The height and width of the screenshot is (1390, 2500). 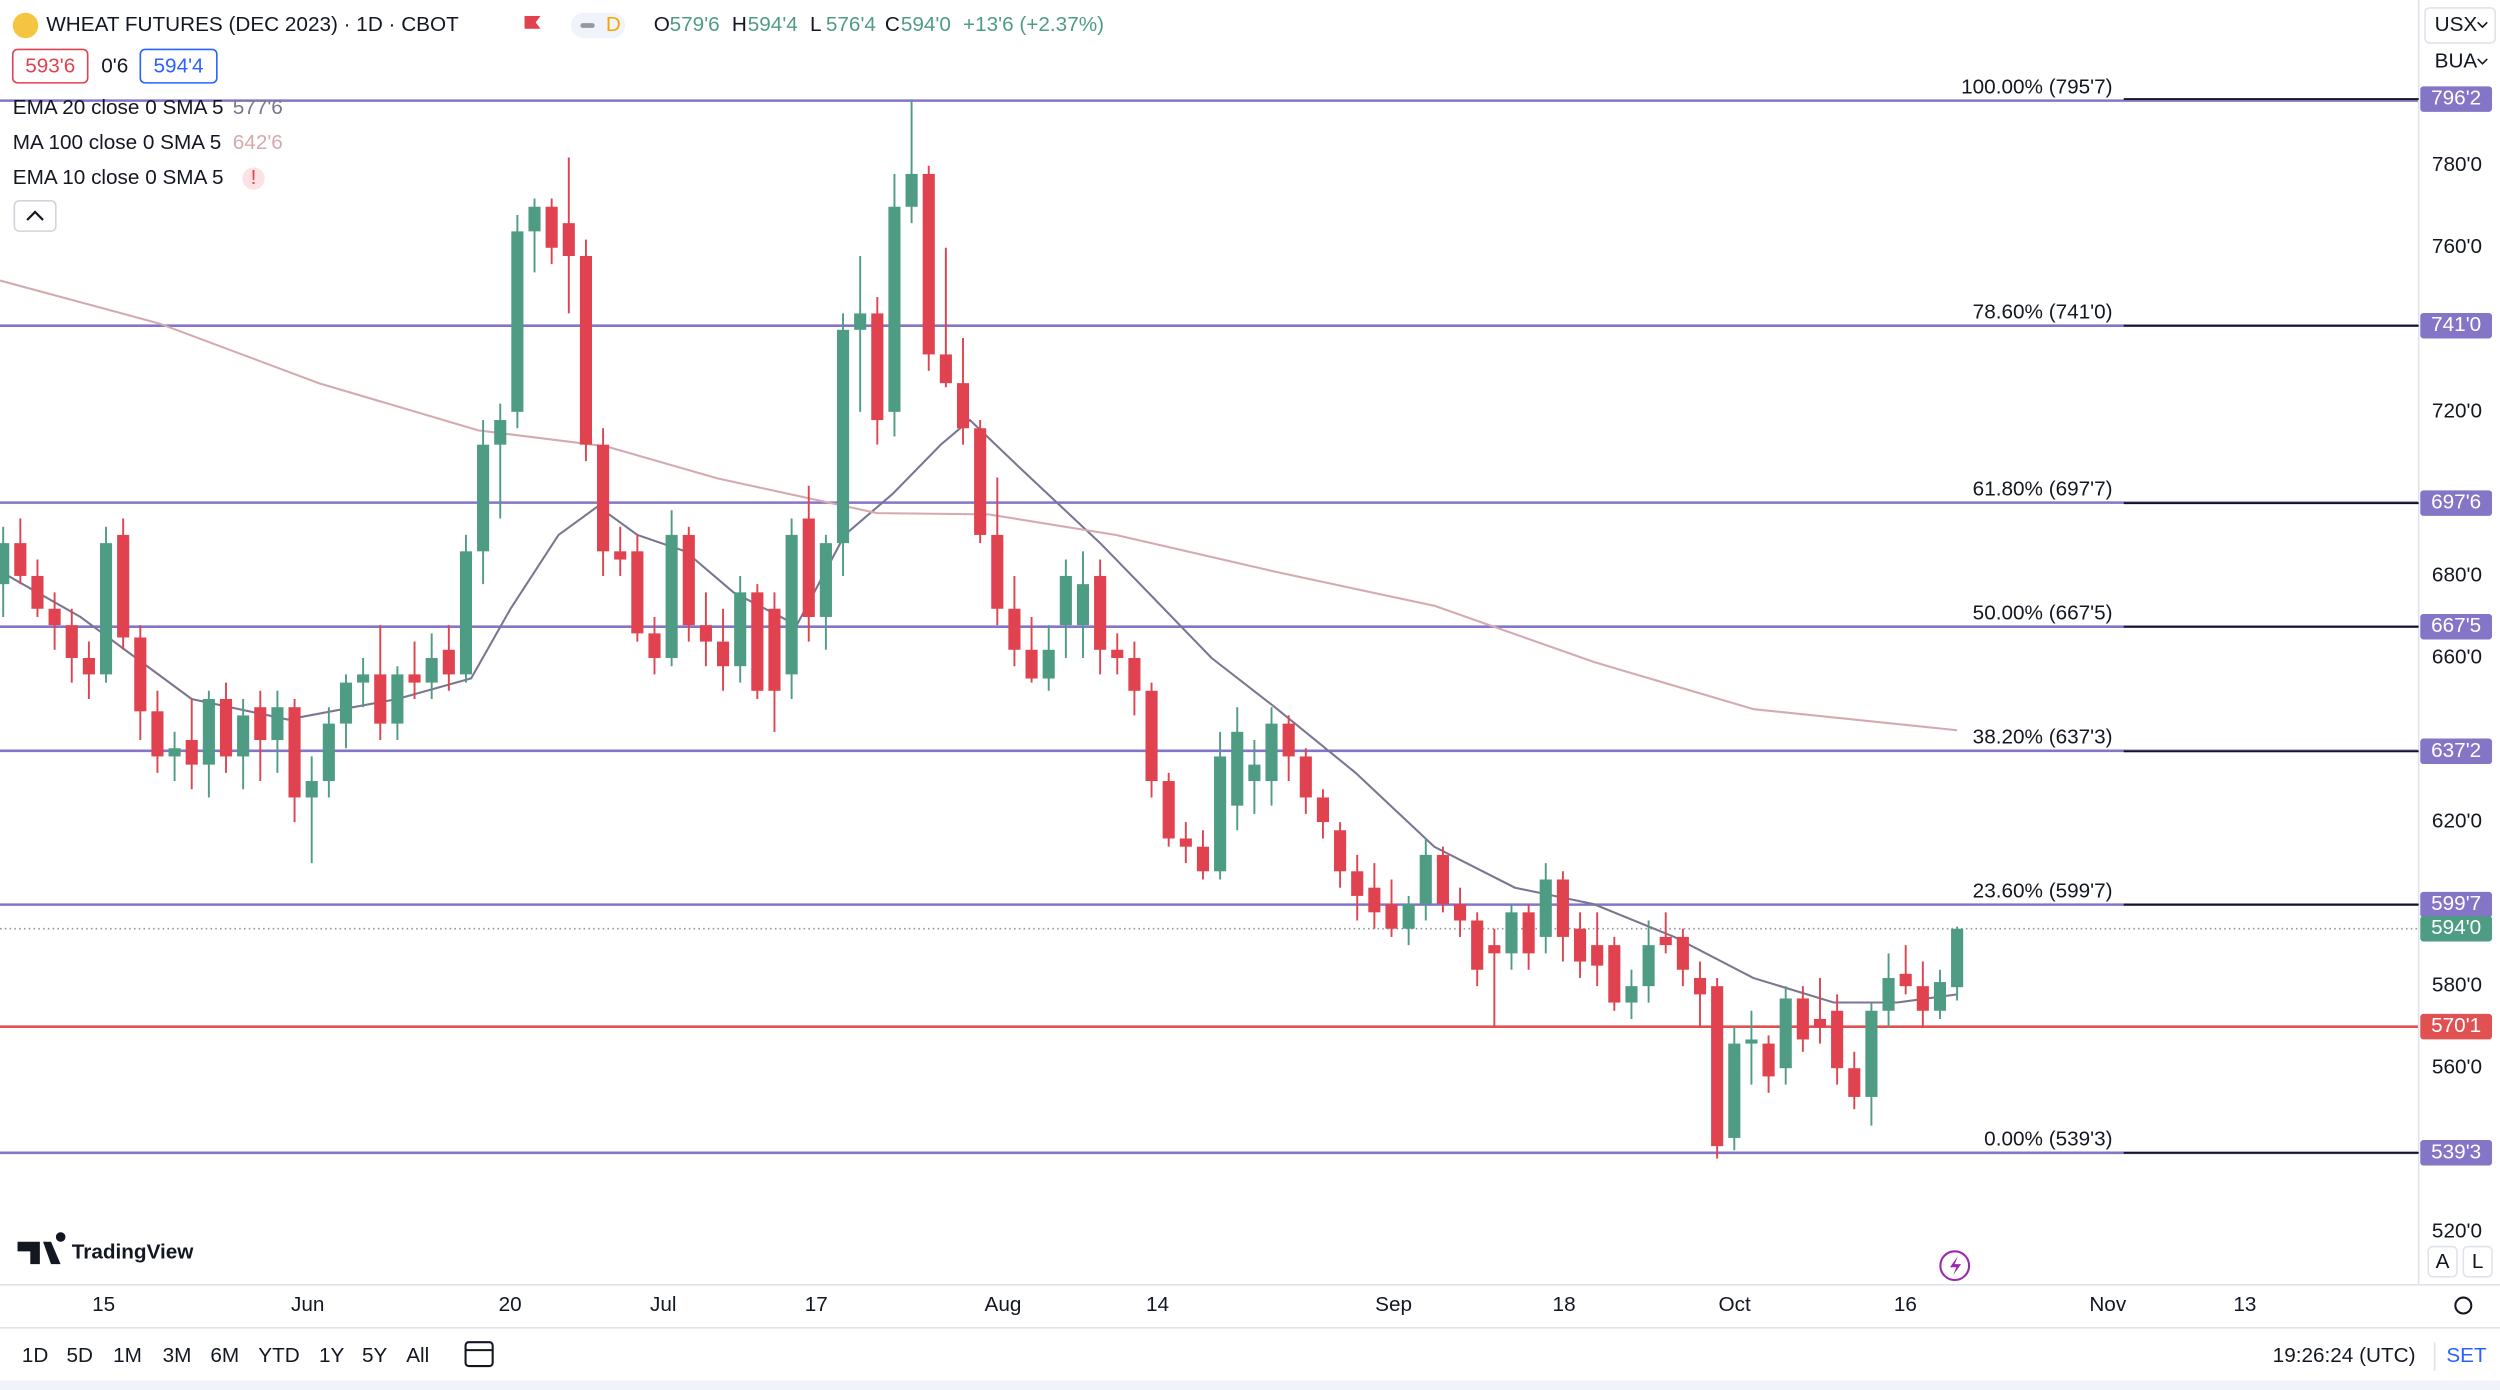 What do you see at coordinates (2043, 488) in the screenshot?
I see `fib-label: 61.80% (697'7)` at bounding box center [2043, 488].